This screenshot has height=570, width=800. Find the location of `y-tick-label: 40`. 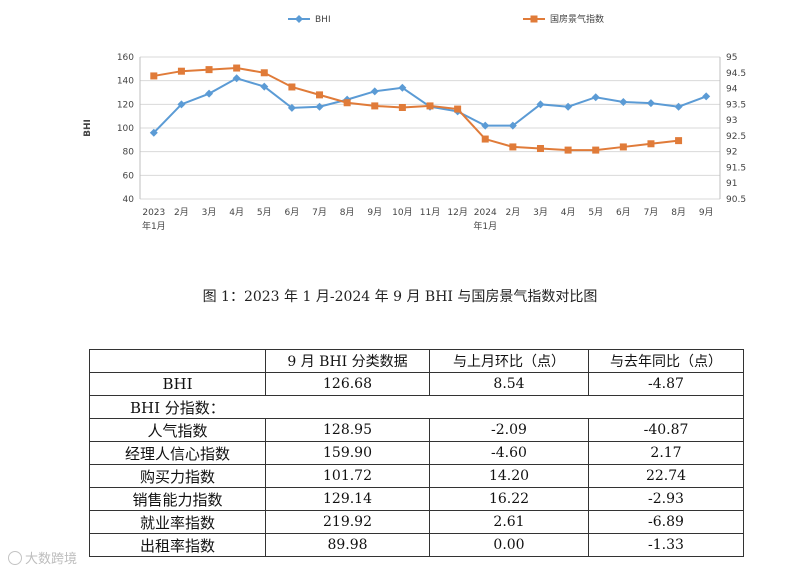

y-tick-label: 40 is located at coordinates (129, 200).